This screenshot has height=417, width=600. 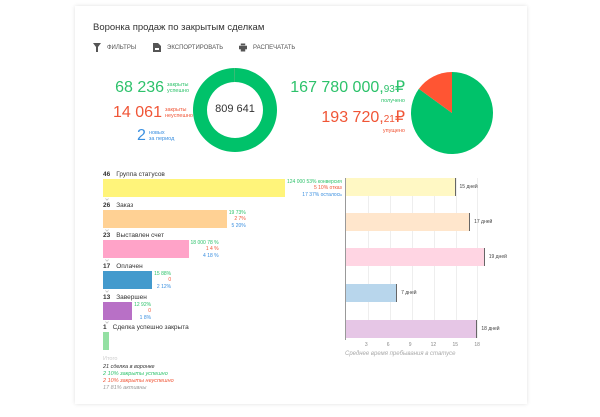 I want to click on y-axis, so click(x=345, y=259).